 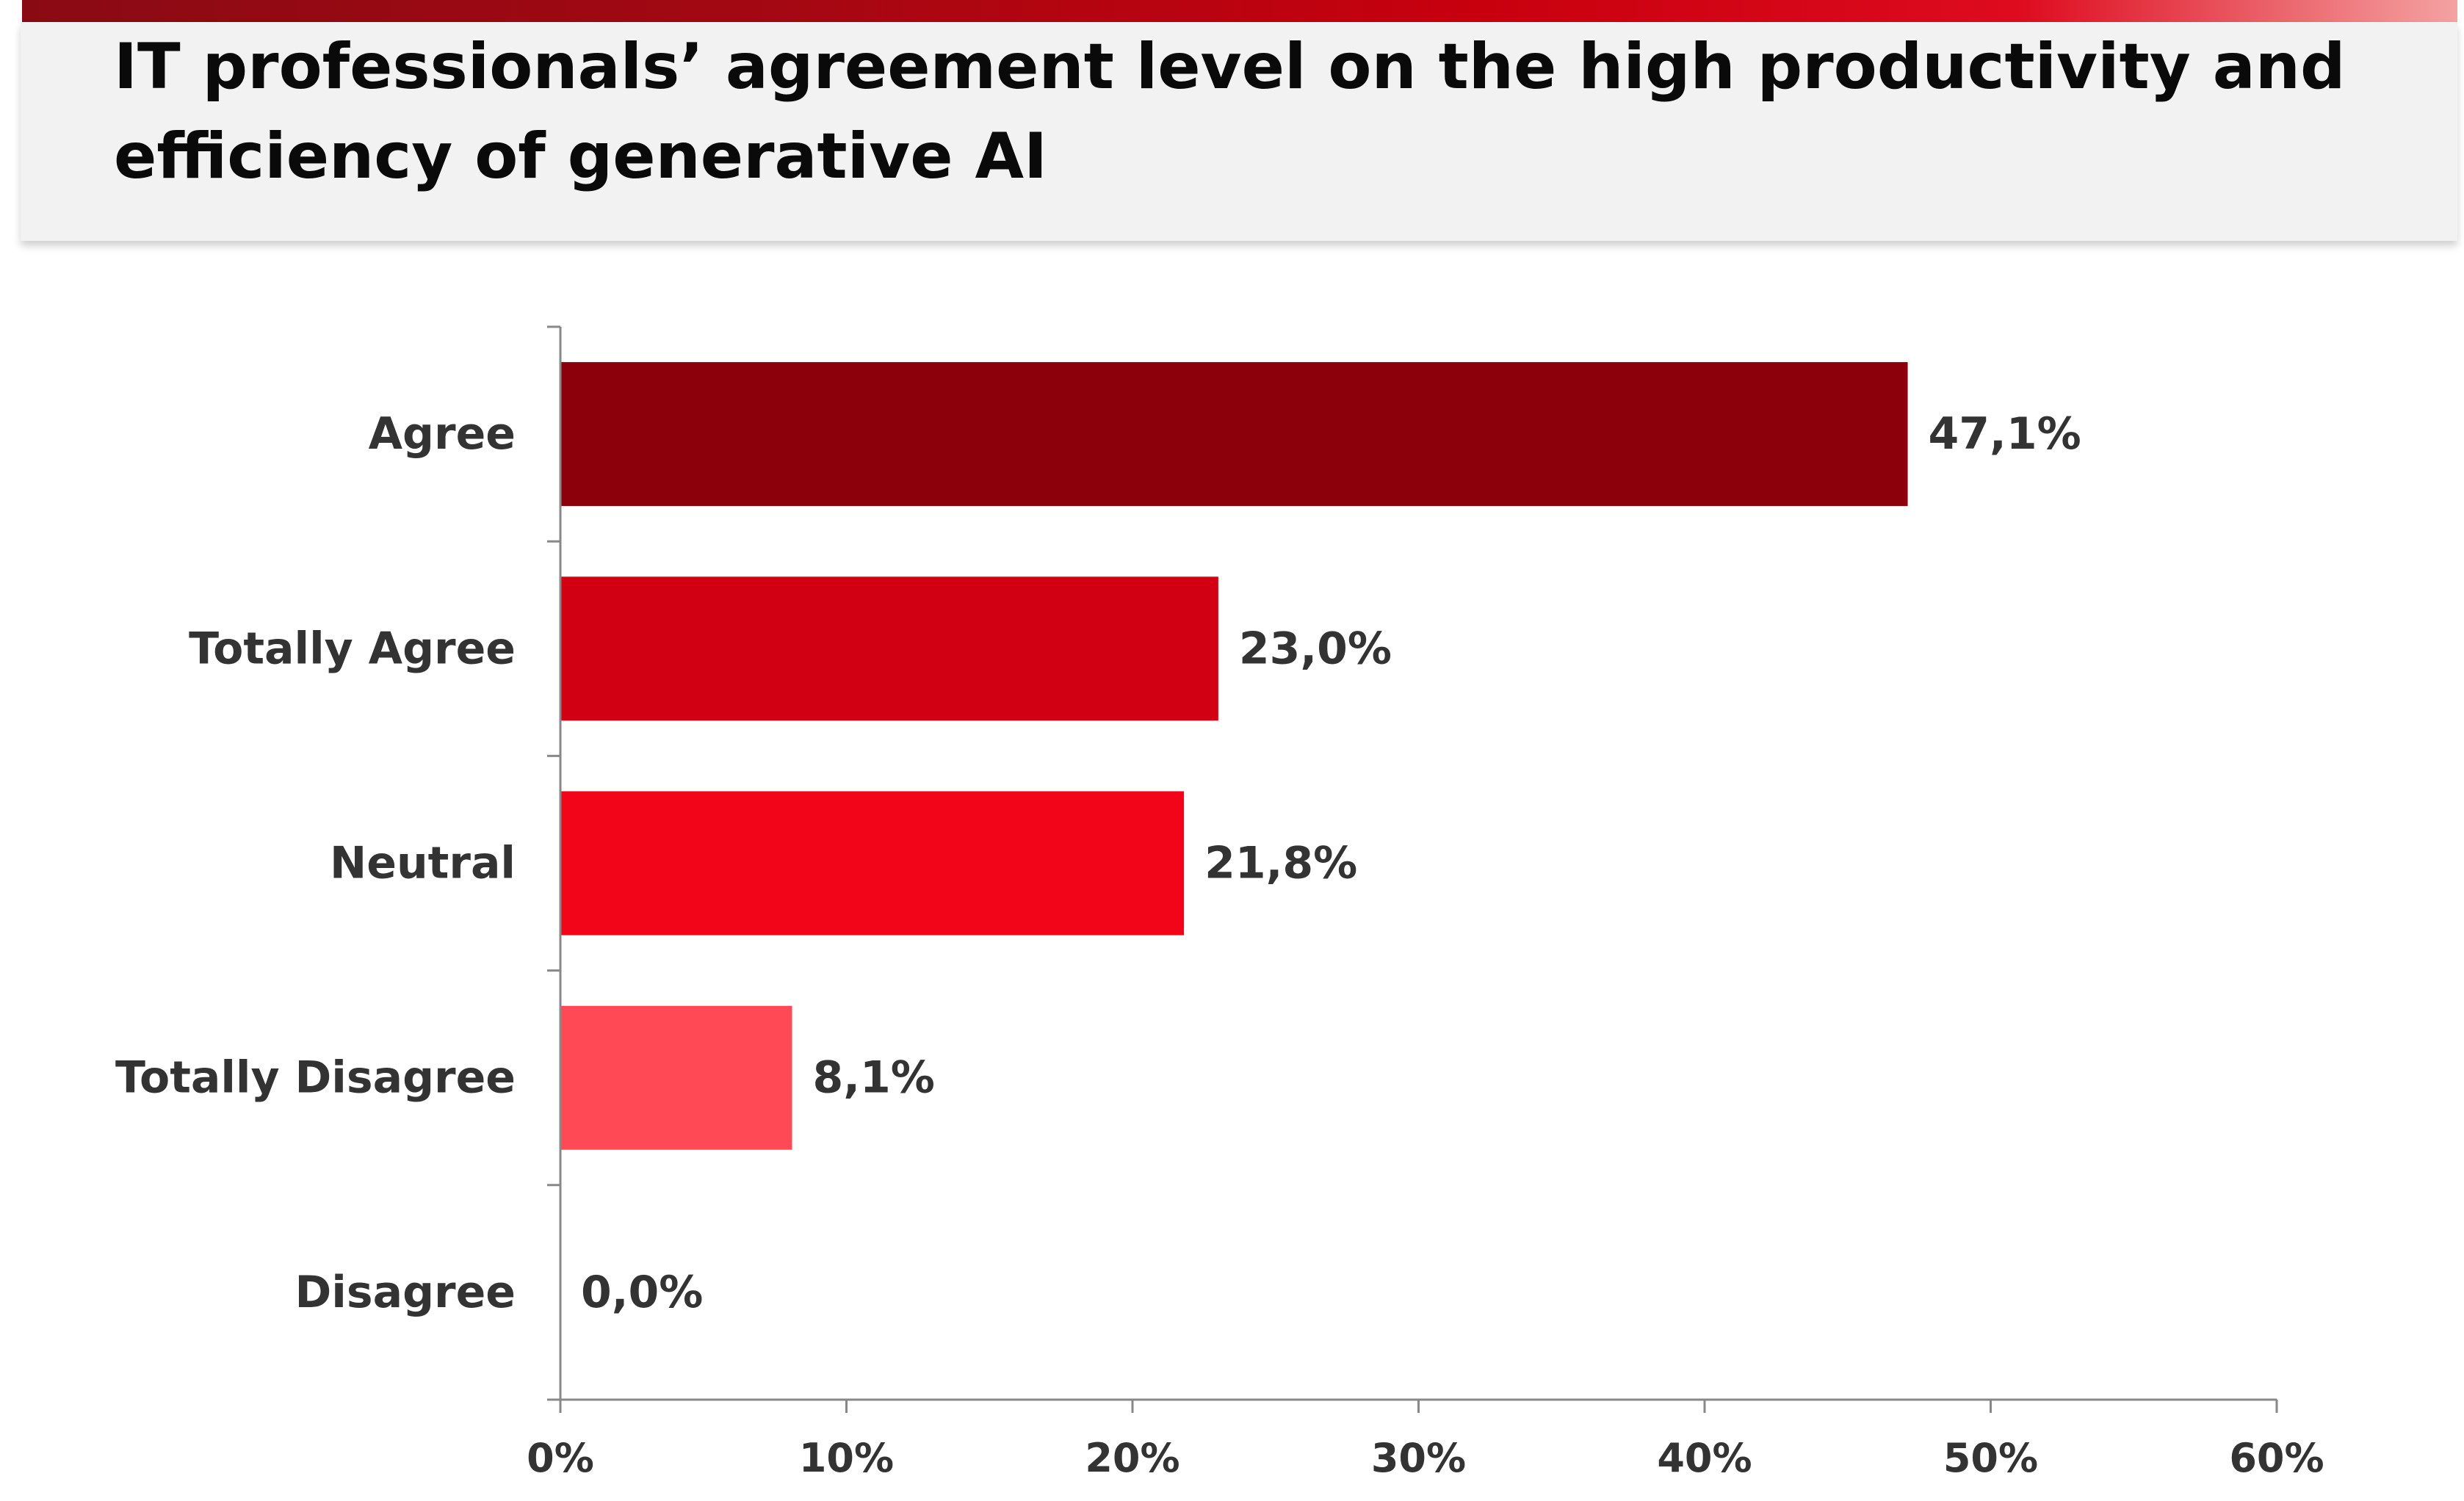 I want to click on bar-neutral, so click(x=872, y=864).